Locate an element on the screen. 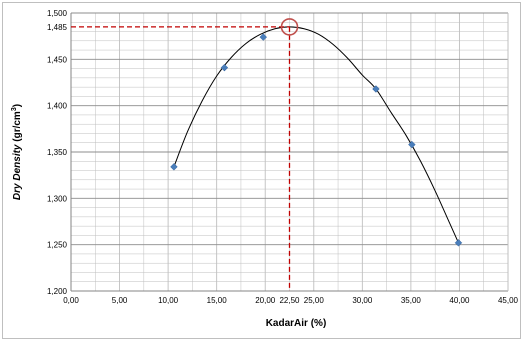 The width and height of the screenshot is (524, 342). x-tick-label-optimum: 22,50 is located at coordinates (289, 300).